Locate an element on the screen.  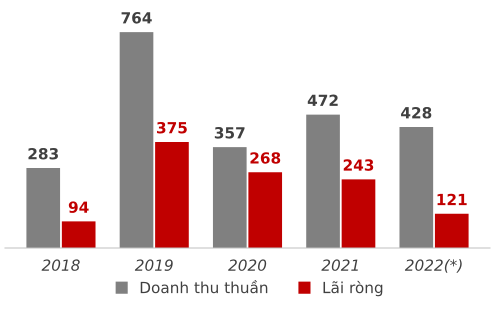
data-label: 764 is located at coordinates (137, 18).